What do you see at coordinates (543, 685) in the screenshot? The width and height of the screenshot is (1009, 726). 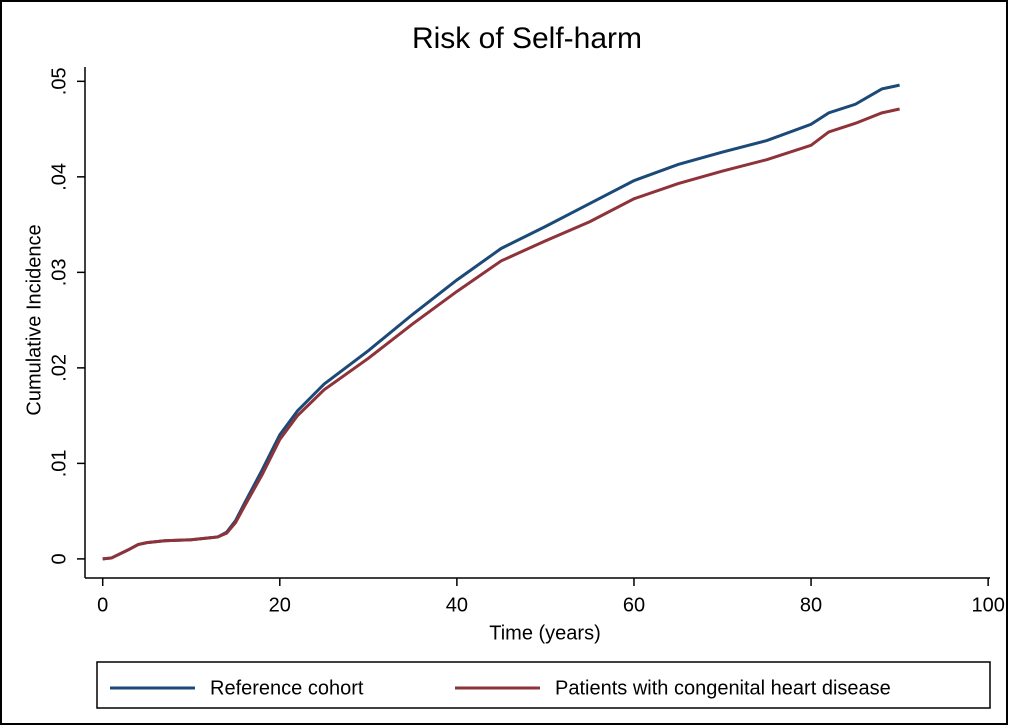 I see `legend-box` at bounding box center [543, 685].